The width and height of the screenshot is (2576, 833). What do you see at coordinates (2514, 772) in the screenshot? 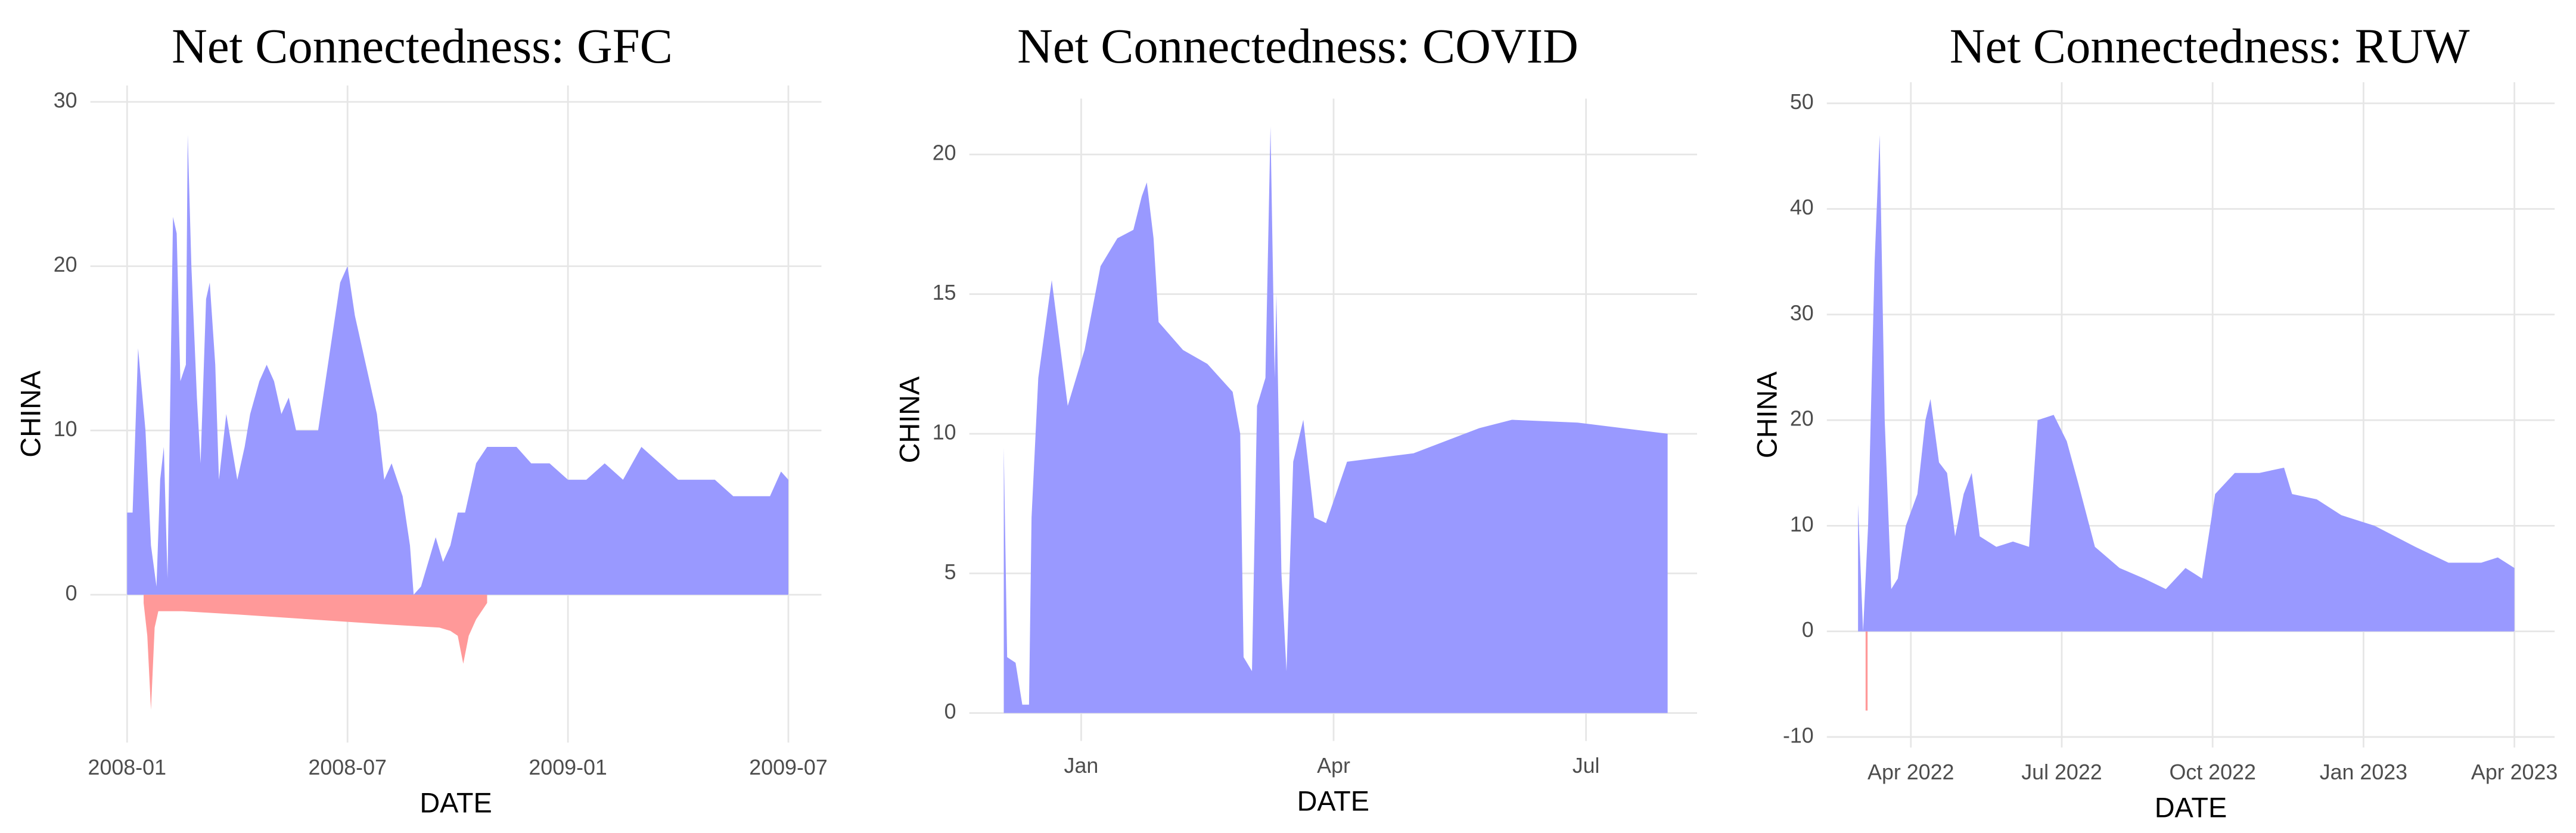
I see `x-tick-label: Apr 2023` at bounding box center [2514, 772].